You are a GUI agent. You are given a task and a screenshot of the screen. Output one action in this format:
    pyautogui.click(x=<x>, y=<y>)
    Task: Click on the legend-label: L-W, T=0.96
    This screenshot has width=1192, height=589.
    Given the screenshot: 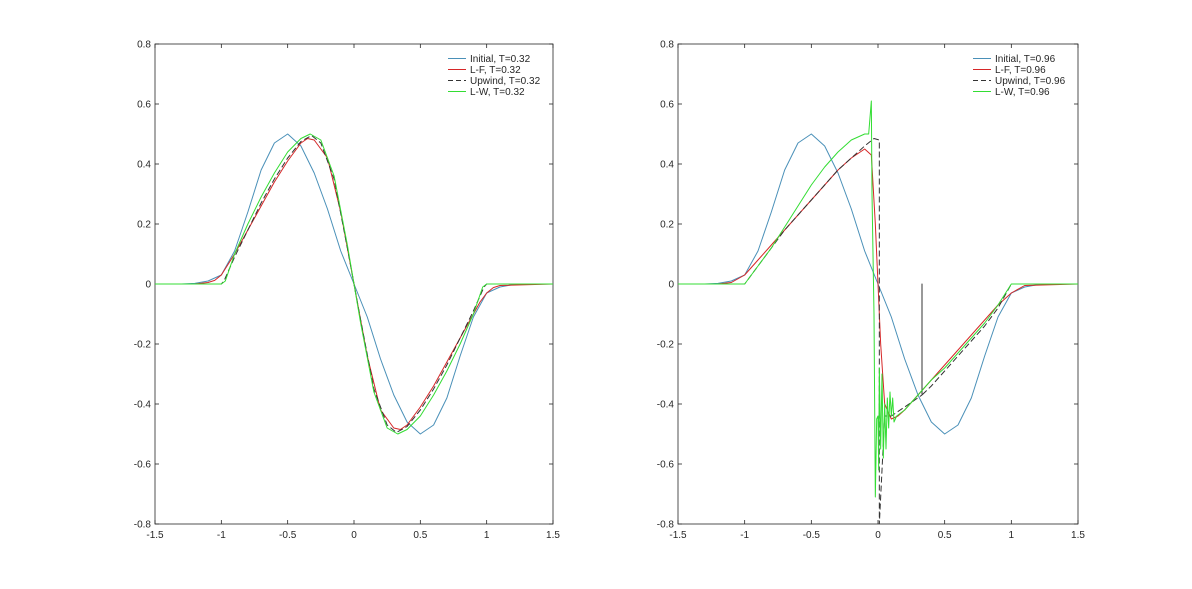 What is the action you would take?
    pyautogui.click(x=1022, y=92)
    